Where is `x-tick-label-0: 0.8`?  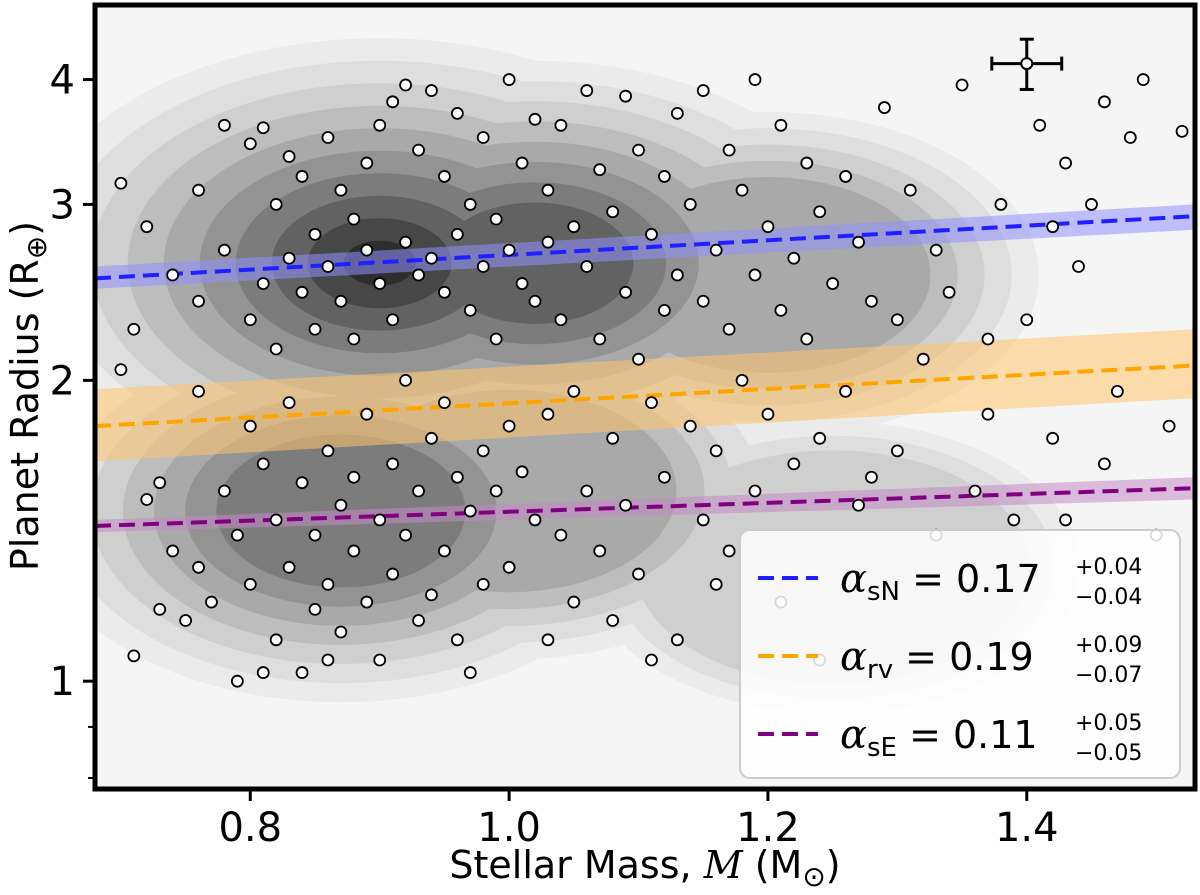
x-tick-label-0: 0.8 is located at coordinates (250, 828).